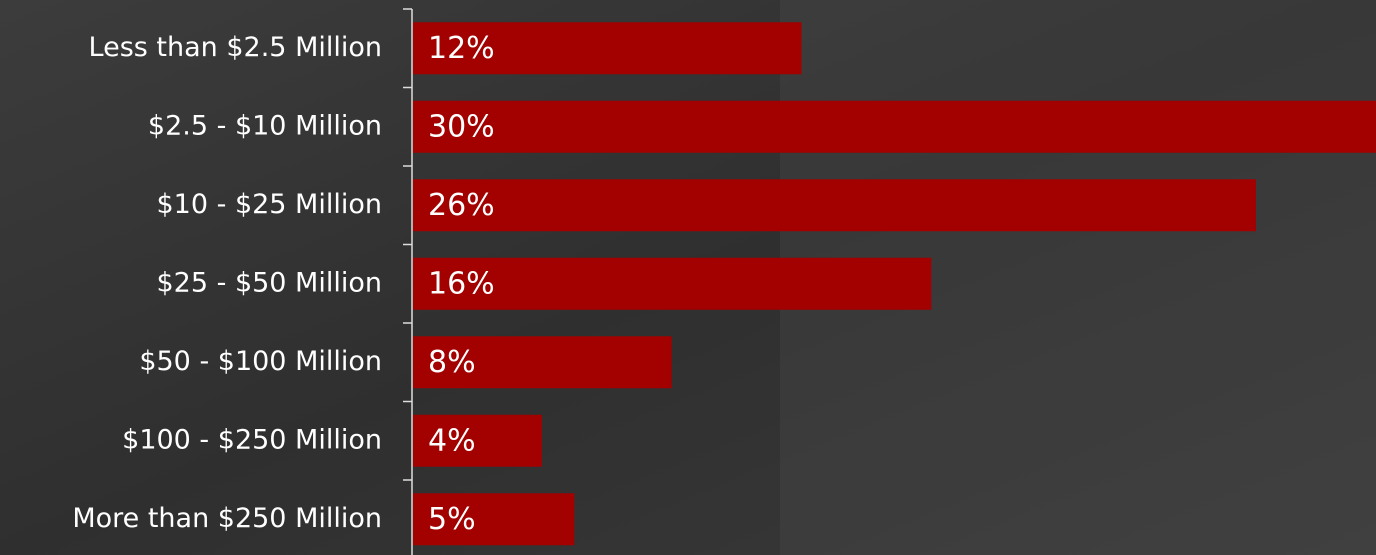 The image size is (1376, 555). What do you see at coordinates (270, 204) in the screenshot?
I see `category-label: $10 - $25 Million` at bounding box center [270, 204].